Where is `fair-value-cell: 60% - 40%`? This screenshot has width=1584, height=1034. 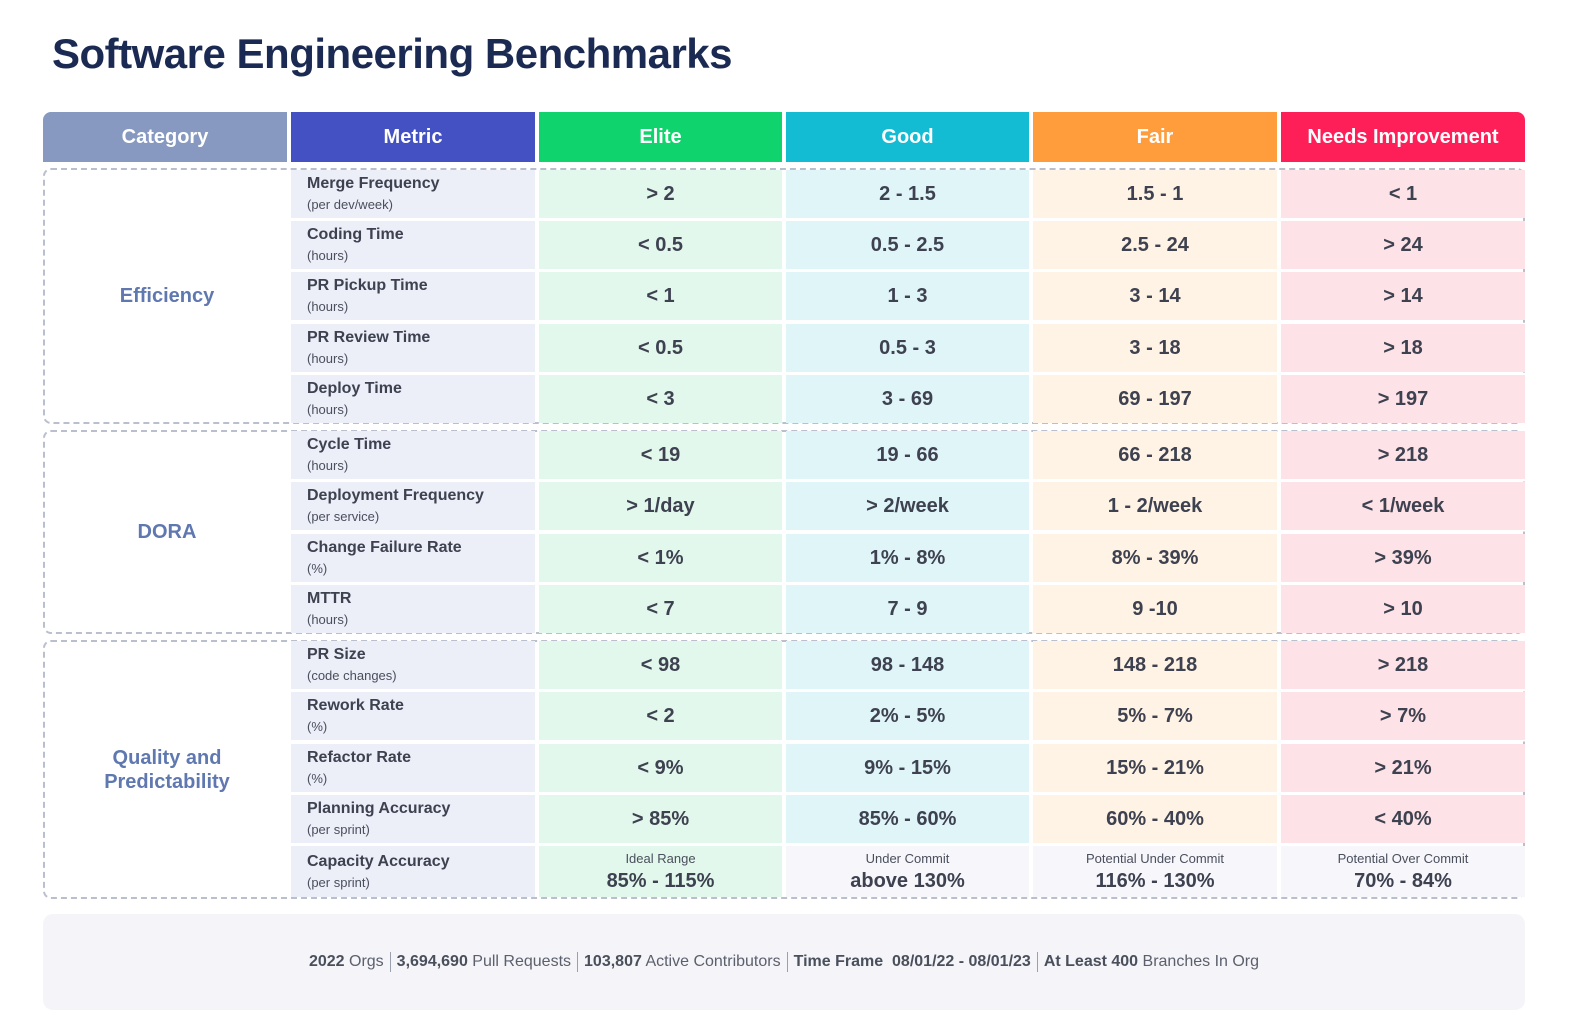 fair-value-cell: 60% - 40% is located at coordinates (1155, 819).